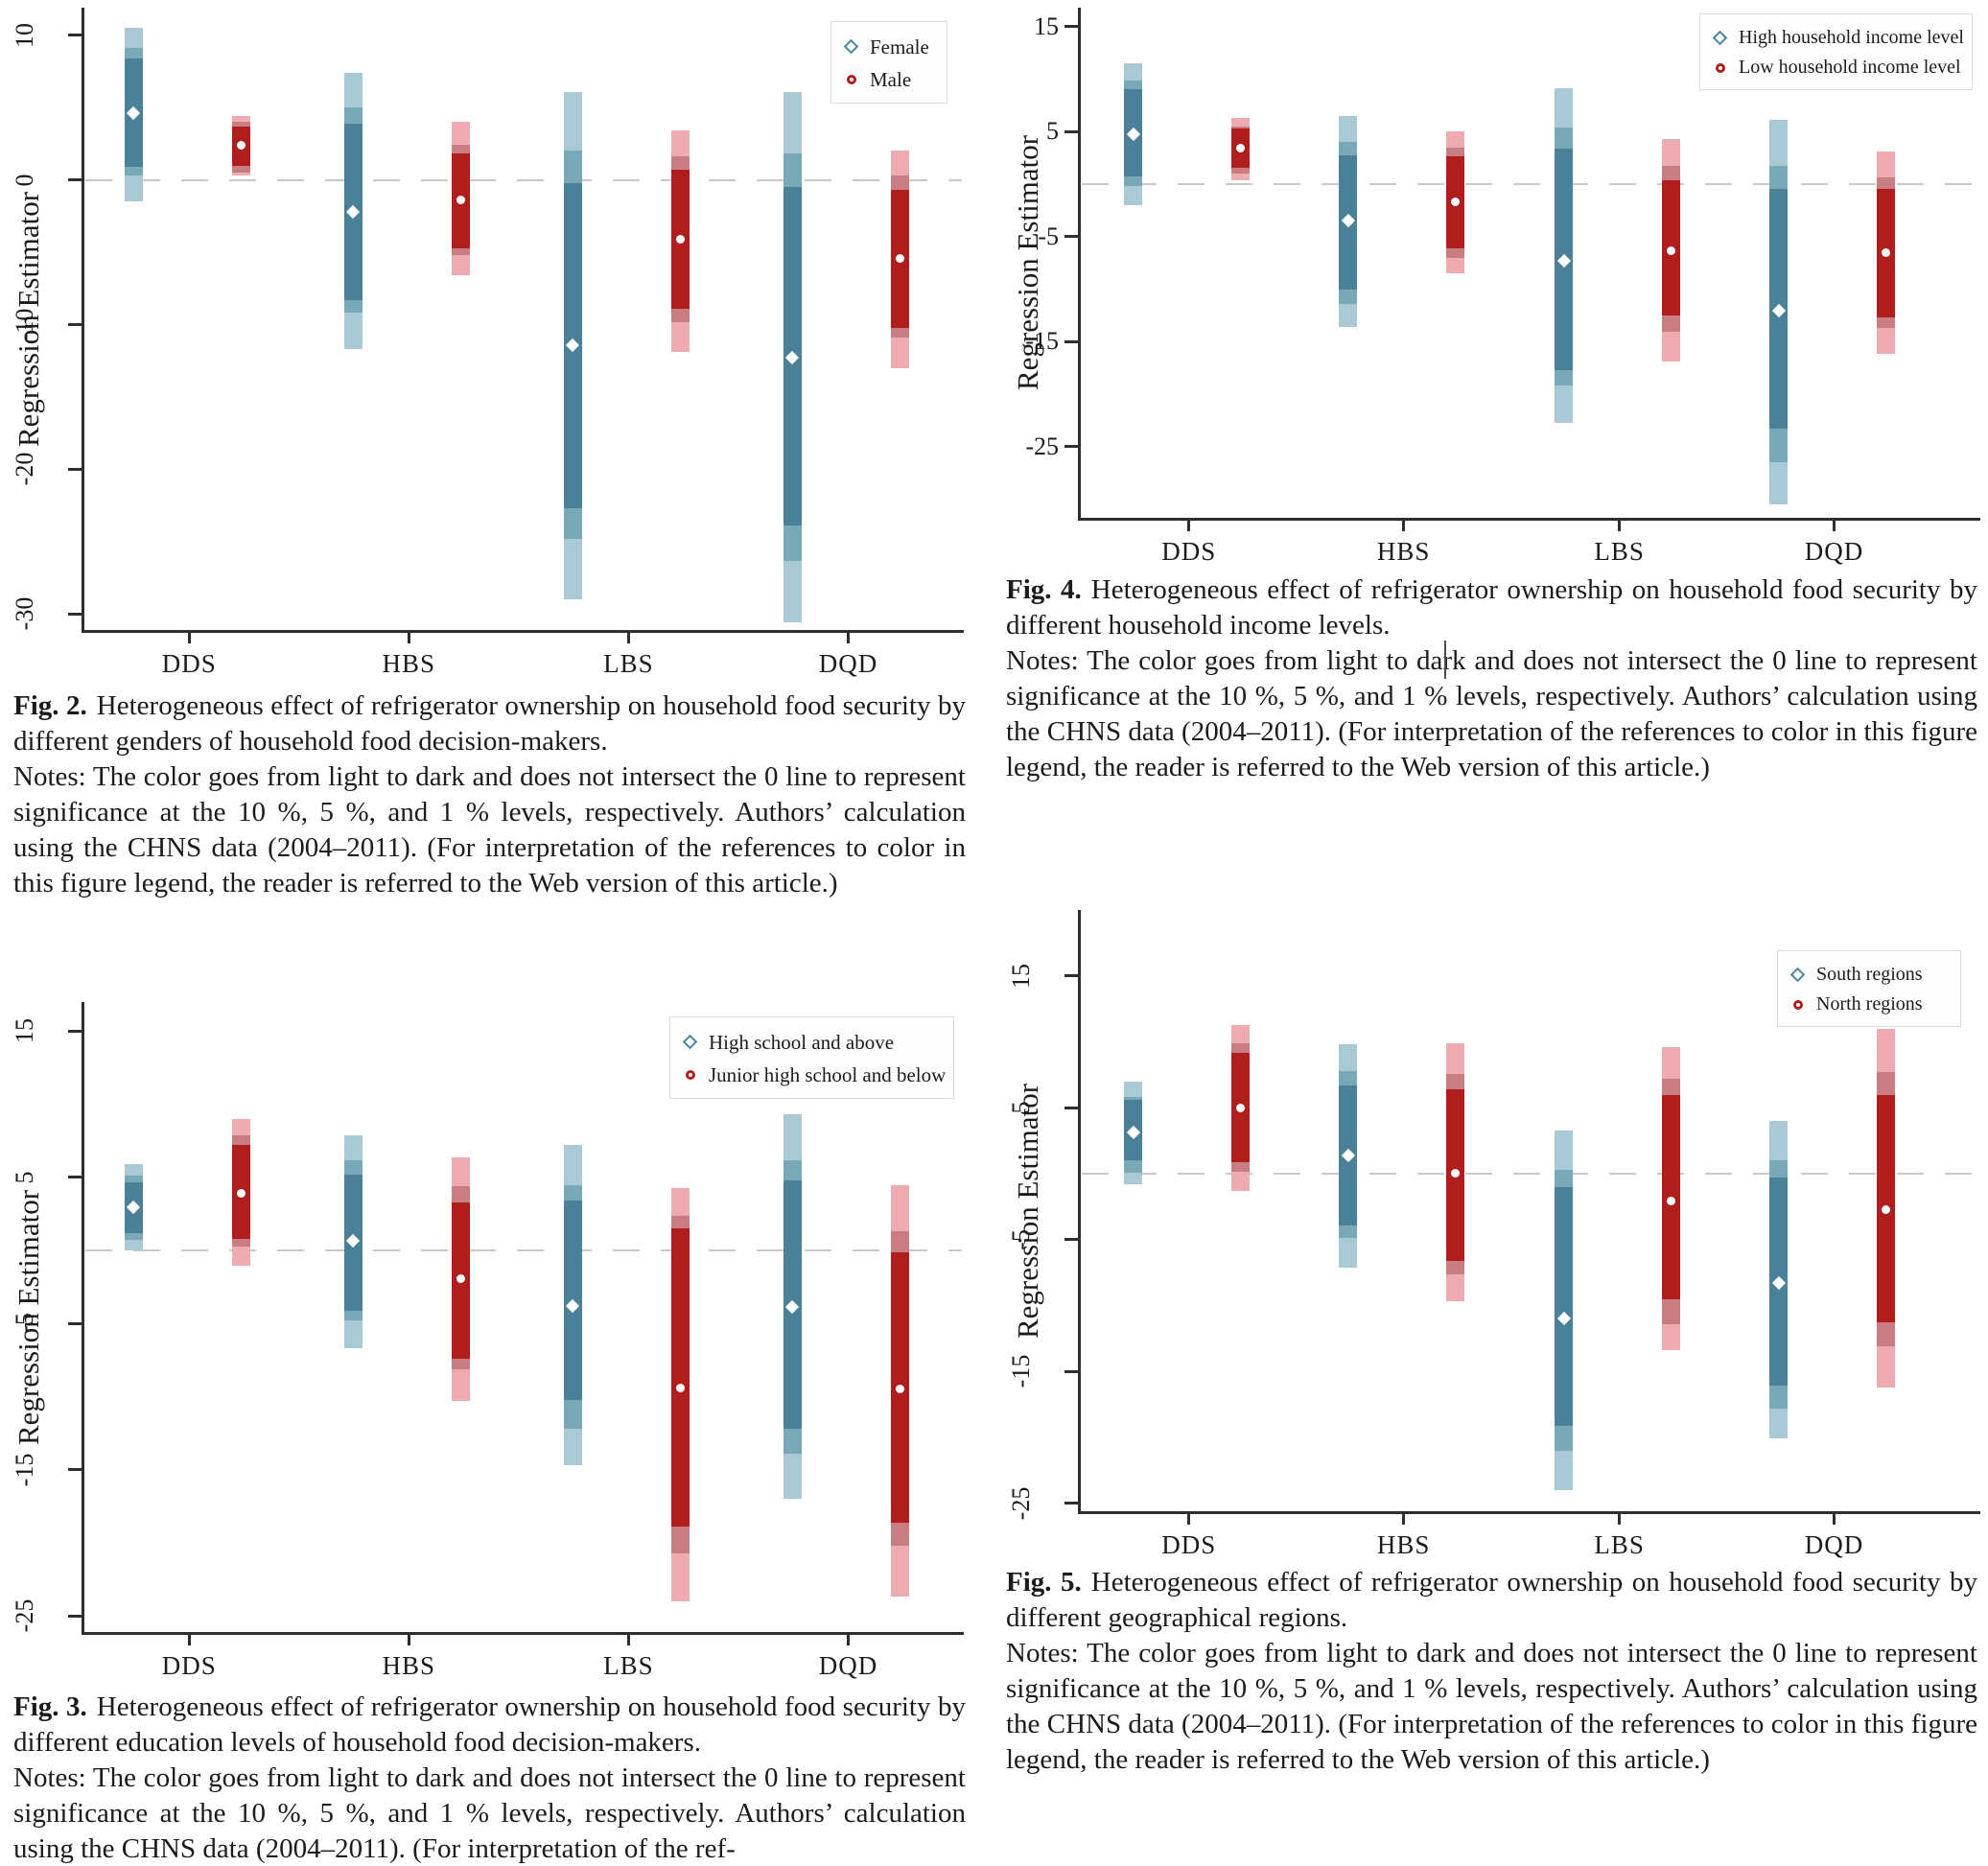 The width and height of the screenshot is (1988, 1866). I want to click on fig2-x-tick-label: DDS, so click(189, 664).